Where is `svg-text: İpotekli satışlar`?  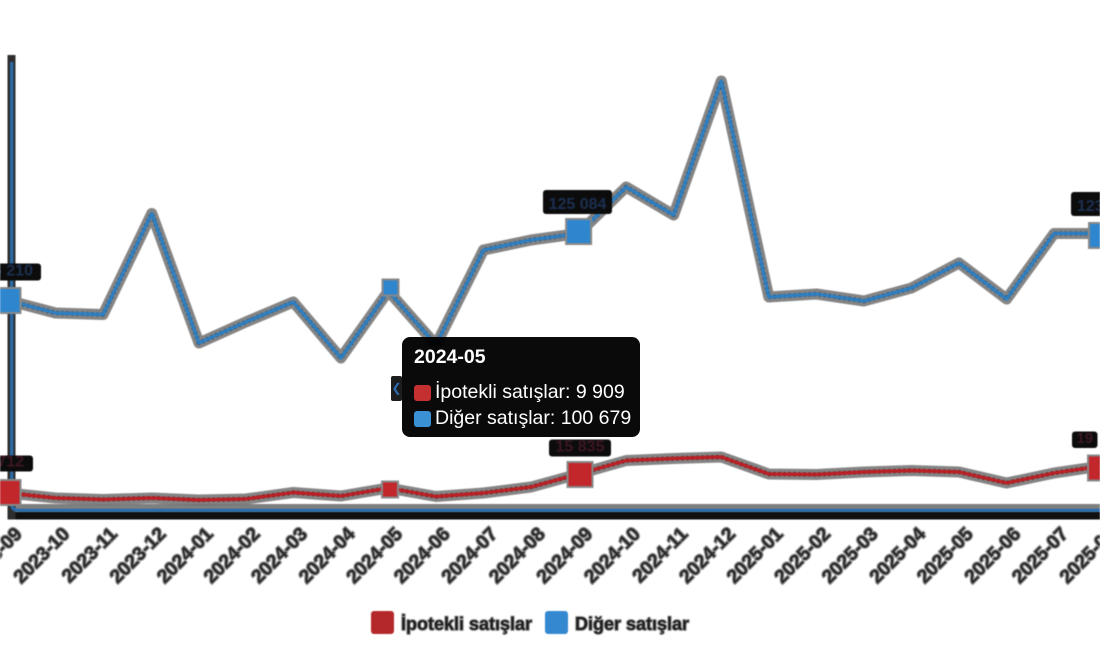 svg-text: İpotekli satışlar is located at coordinates (466, 624).